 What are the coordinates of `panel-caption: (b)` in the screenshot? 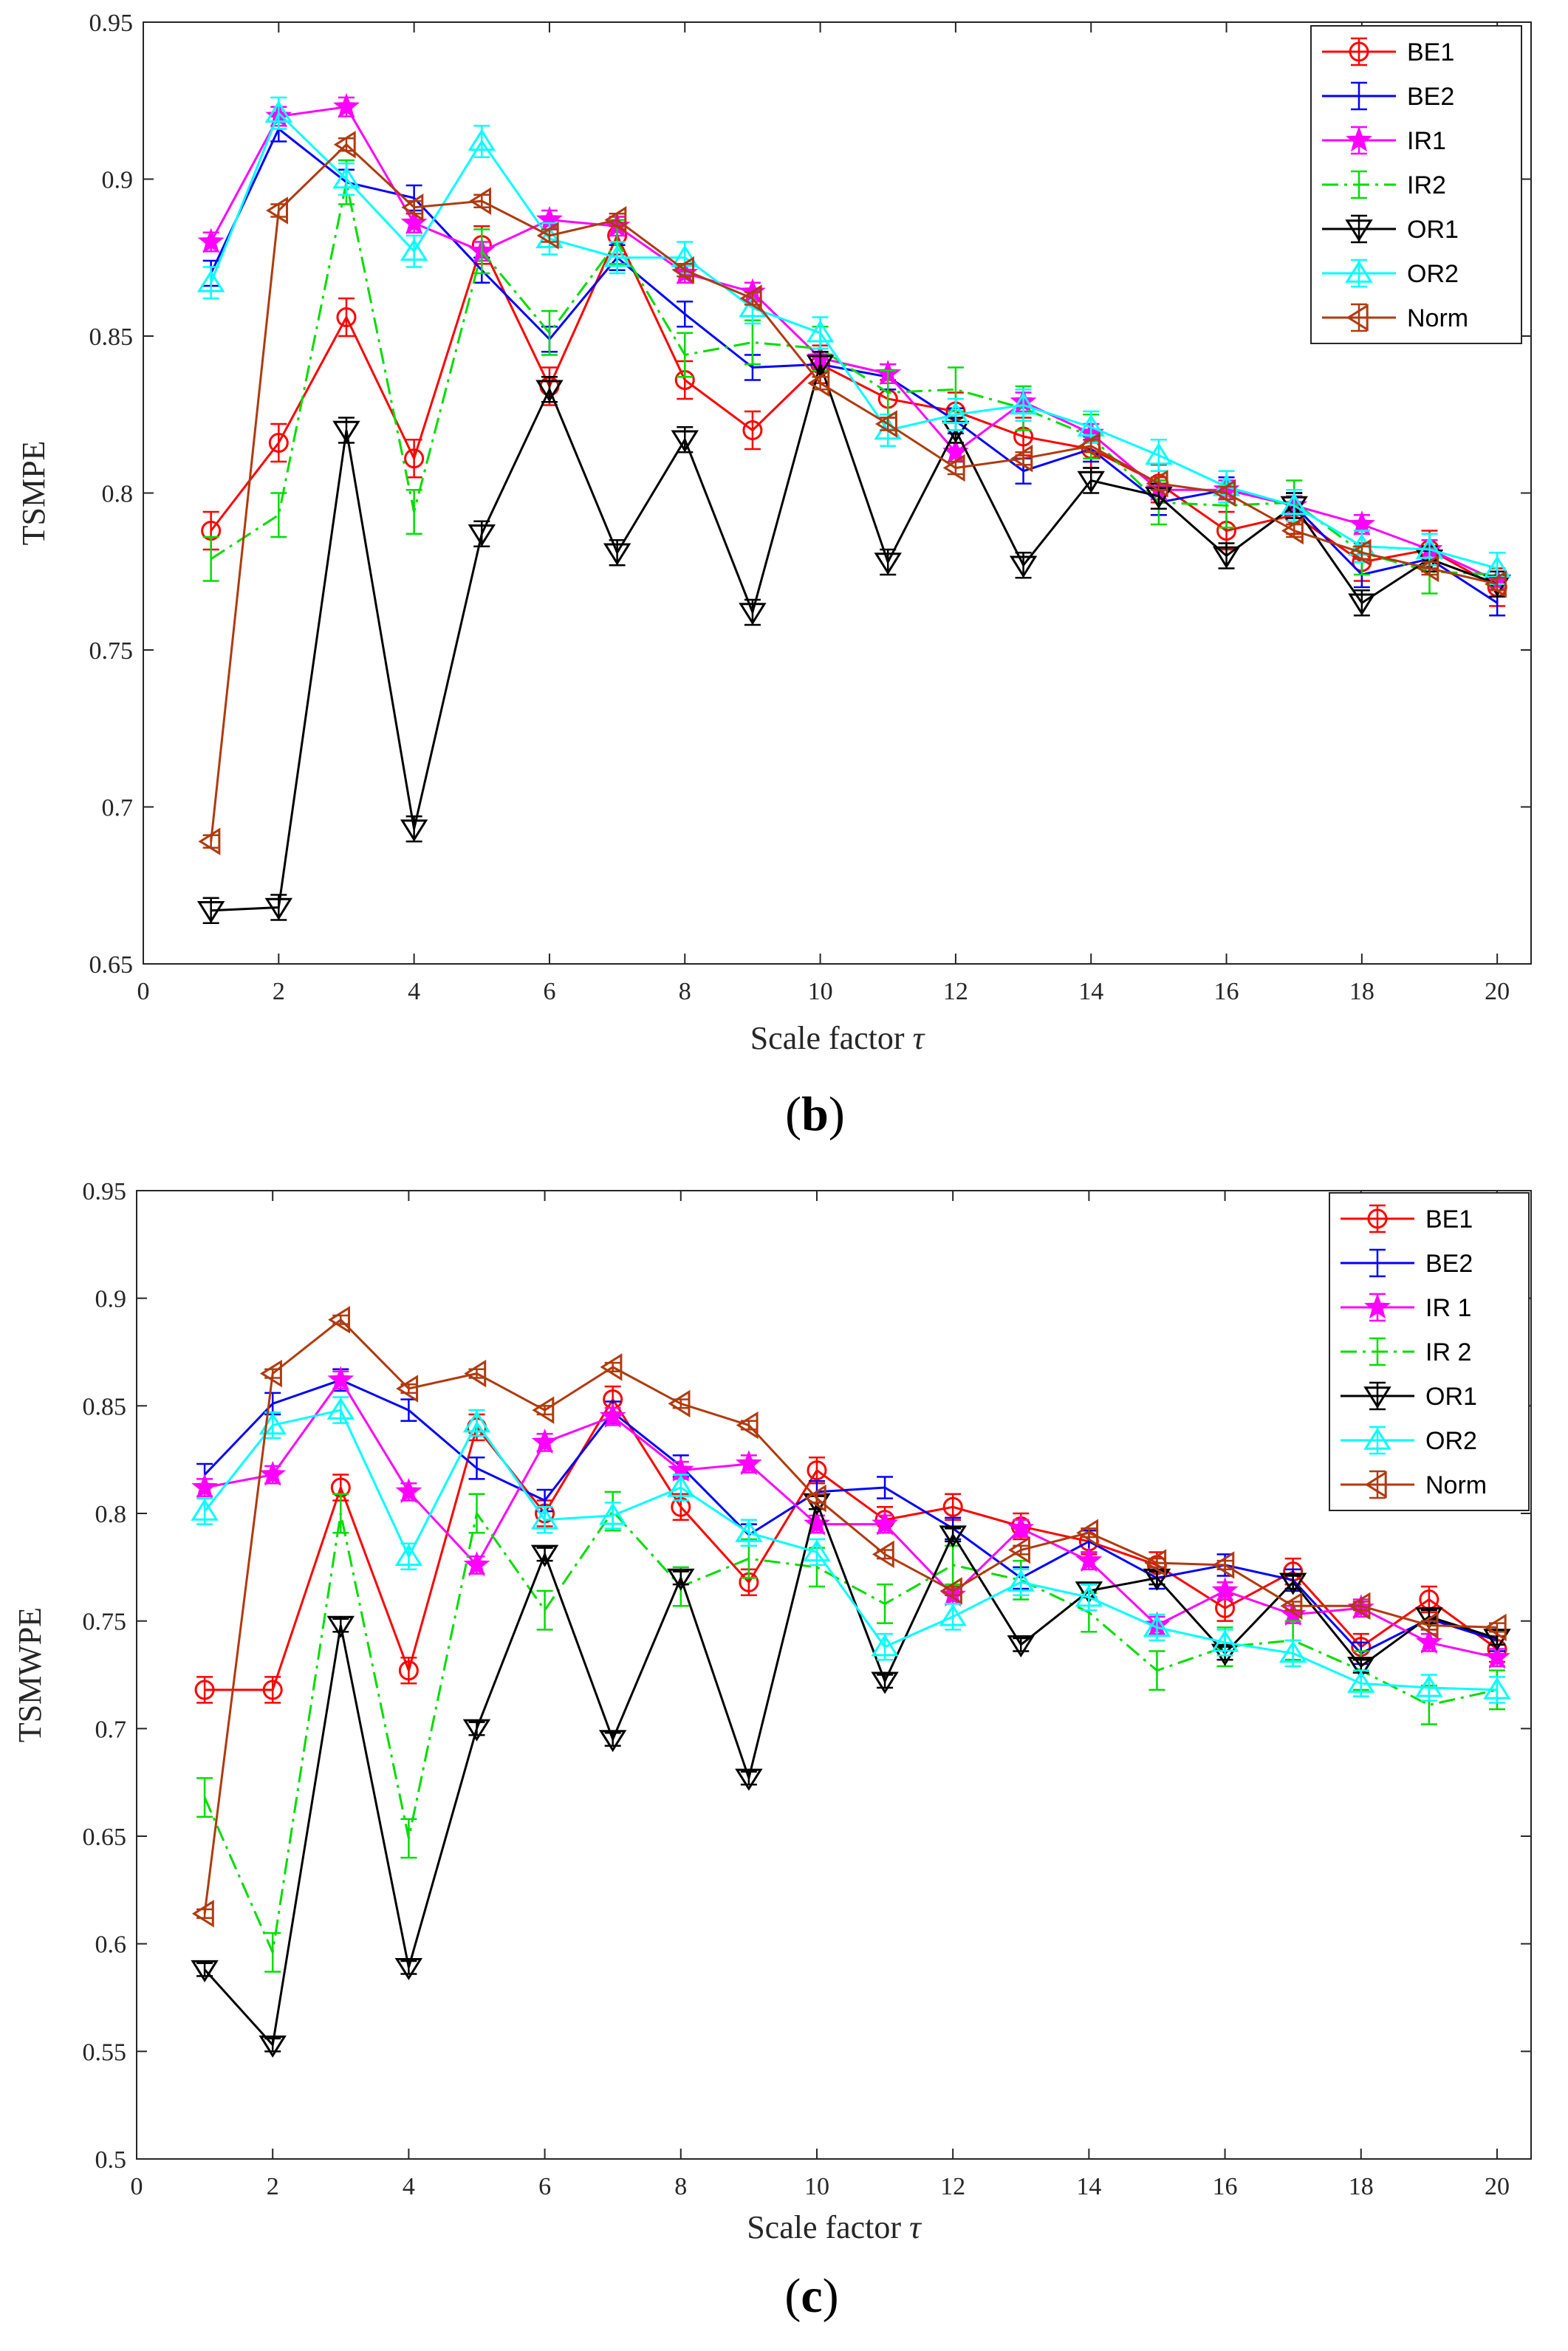 It's located at (815, 1114).